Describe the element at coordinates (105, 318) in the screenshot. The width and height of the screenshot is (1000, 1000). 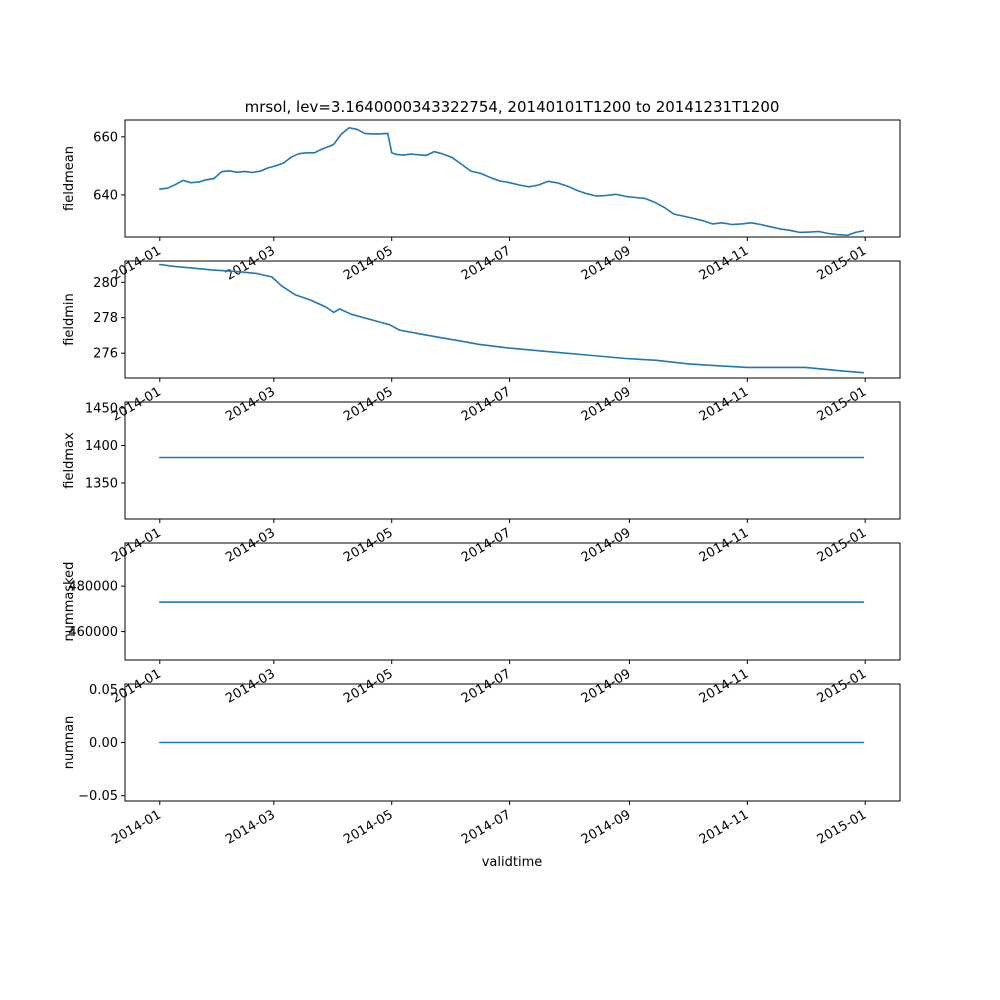
I see `y-tick-label: 278` at that location.